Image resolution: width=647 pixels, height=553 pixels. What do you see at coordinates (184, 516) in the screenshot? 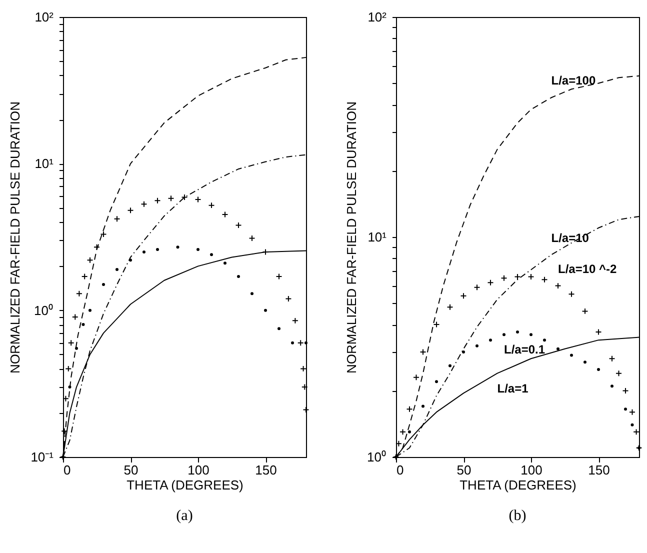
I see `text: (a)` at bounding box center [184, 516].